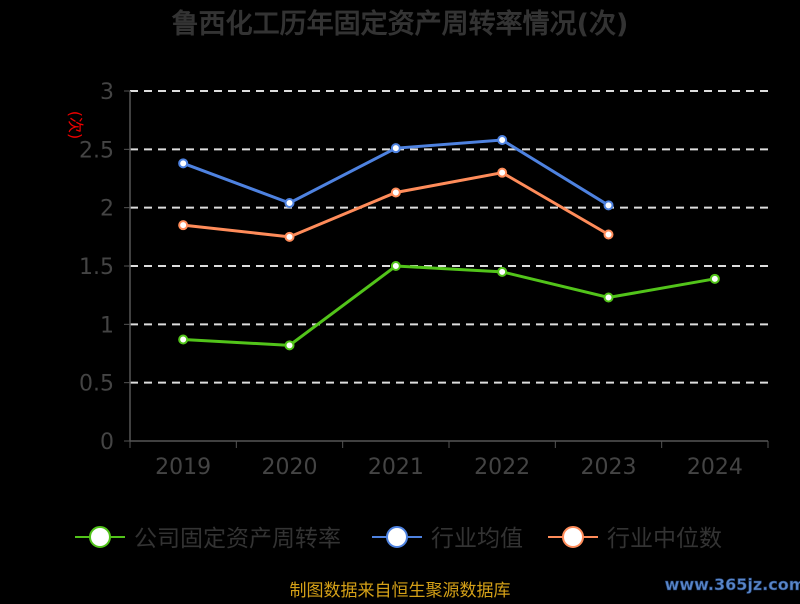 This screenshot has height=604, width=800. Describe the element at coordinates (107, 325) in the screenshot. I see `y-tick-label: 1` at that location.